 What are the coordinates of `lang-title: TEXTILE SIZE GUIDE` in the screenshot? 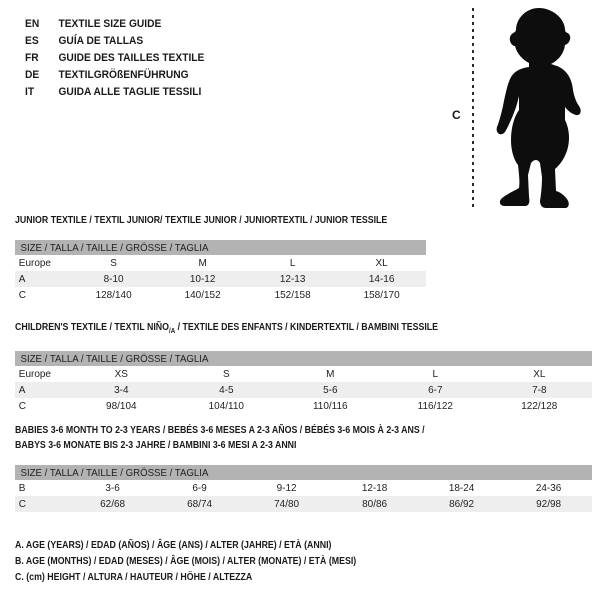 It's located at (110, 24).